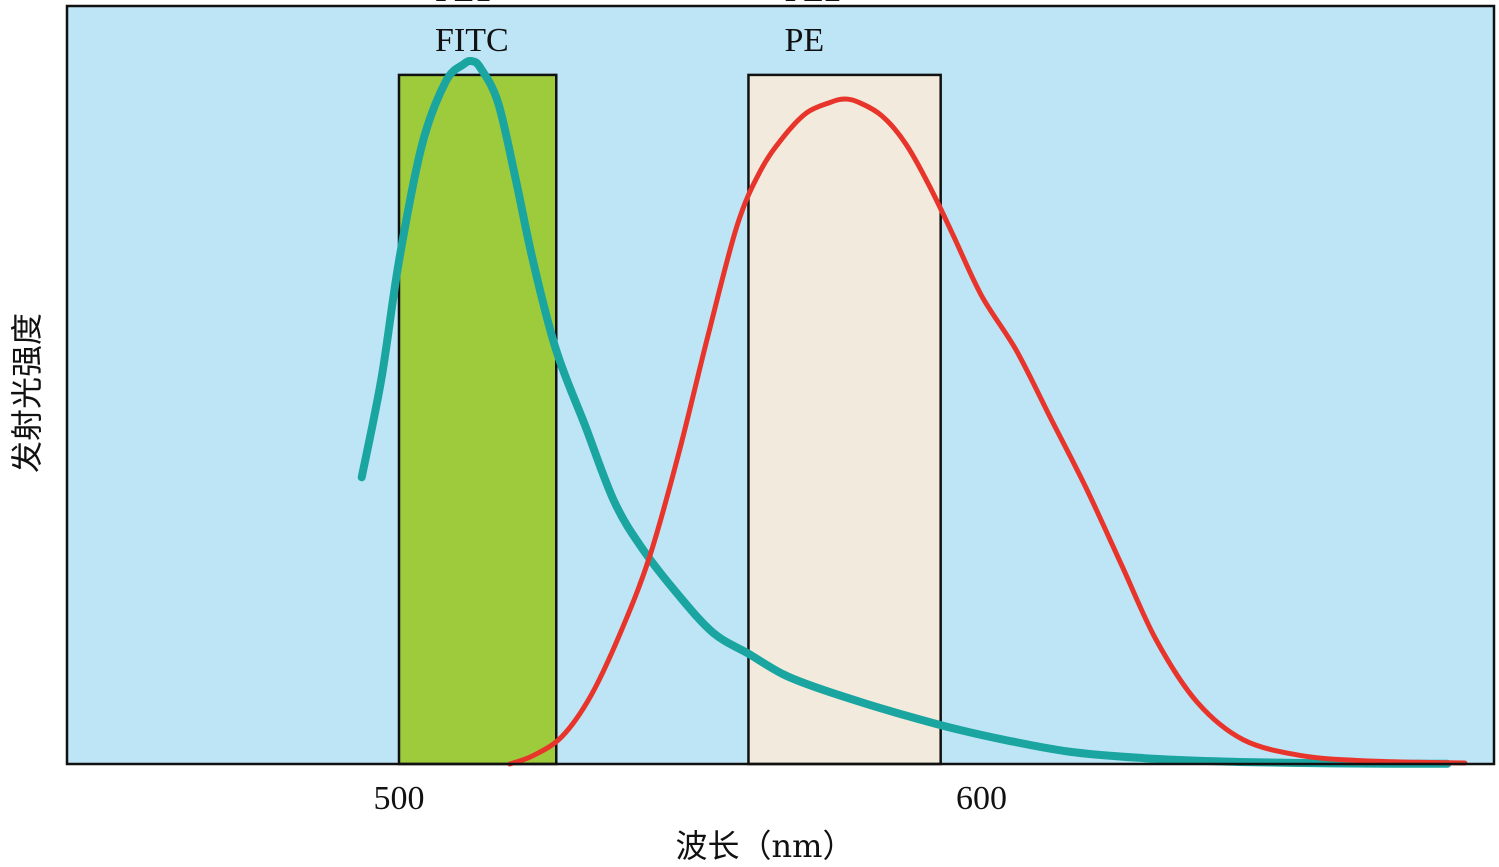 The width and height of the screenshot is (1499, 867). I want to click on x-axis-ticks: 500 600, so click(689, 798).